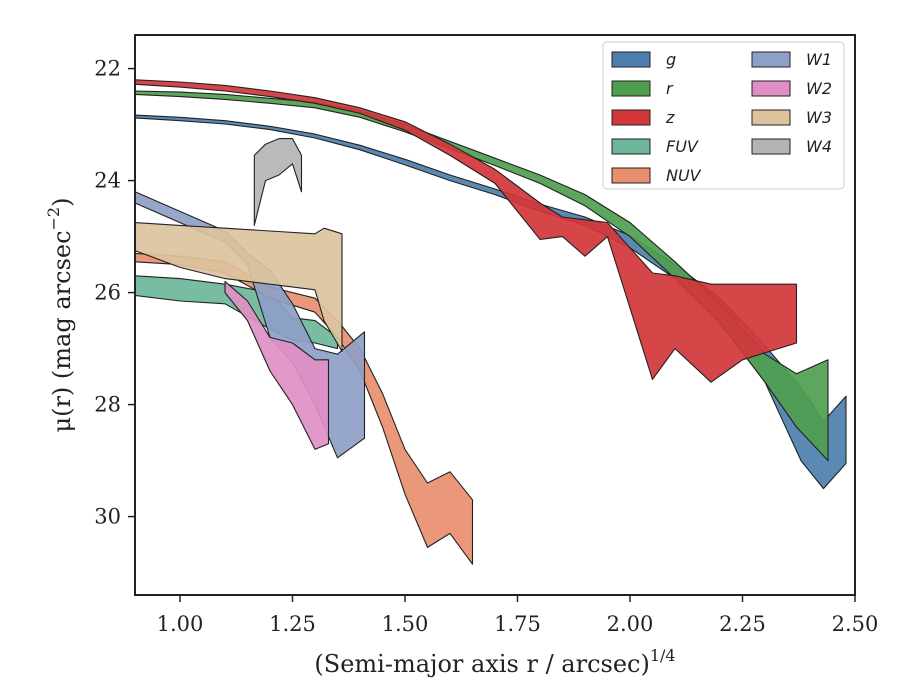 The height and width of the screenshot is (700, 900). Describe the element at coordinates (277, 365) in the screenshot. I see `series-band-w2` at that location.